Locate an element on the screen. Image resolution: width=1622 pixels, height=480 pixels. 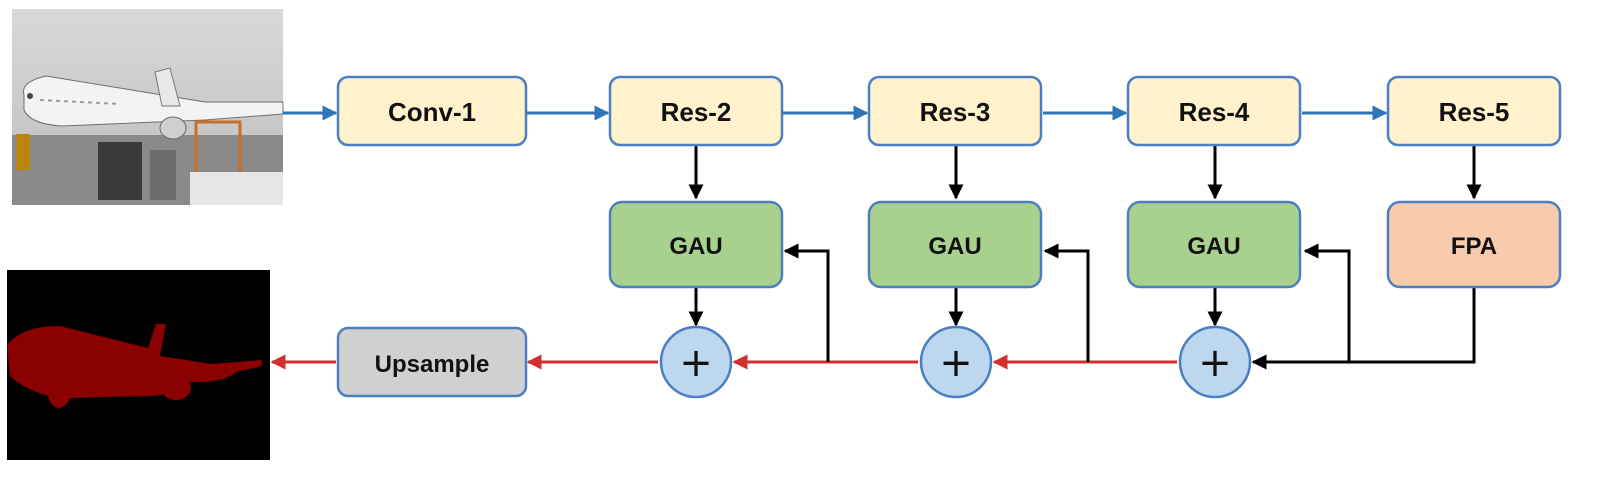
node-conv1: Conv-1 is located at coordinates (432, 111).